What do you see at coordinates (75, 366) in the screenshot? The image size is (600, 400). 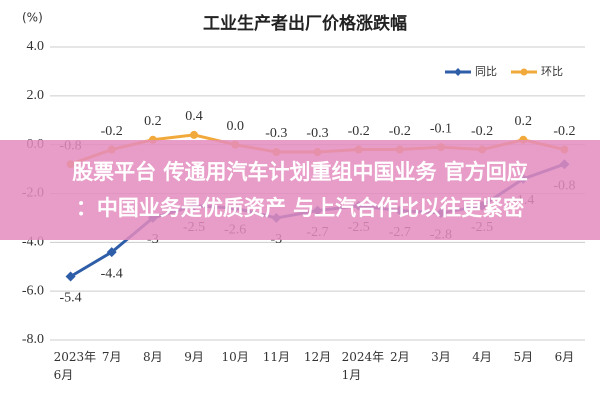 I see `x-tick-label: 2023年 6月` at bounding box center [75, 366].